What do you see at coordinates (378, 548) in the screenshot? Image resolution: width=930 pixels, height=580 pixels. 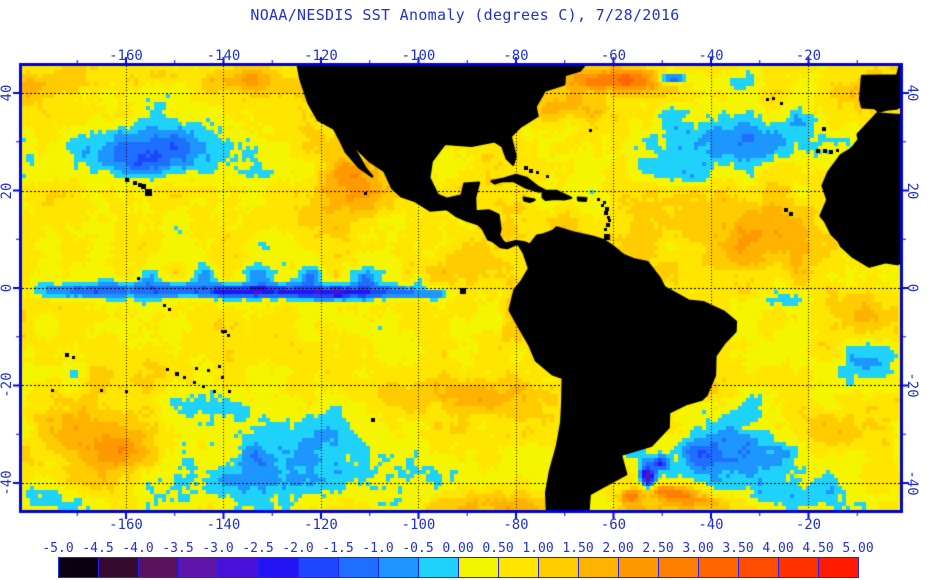 I see `colorbar-label: -1.0` at bounding box center [378, 548].